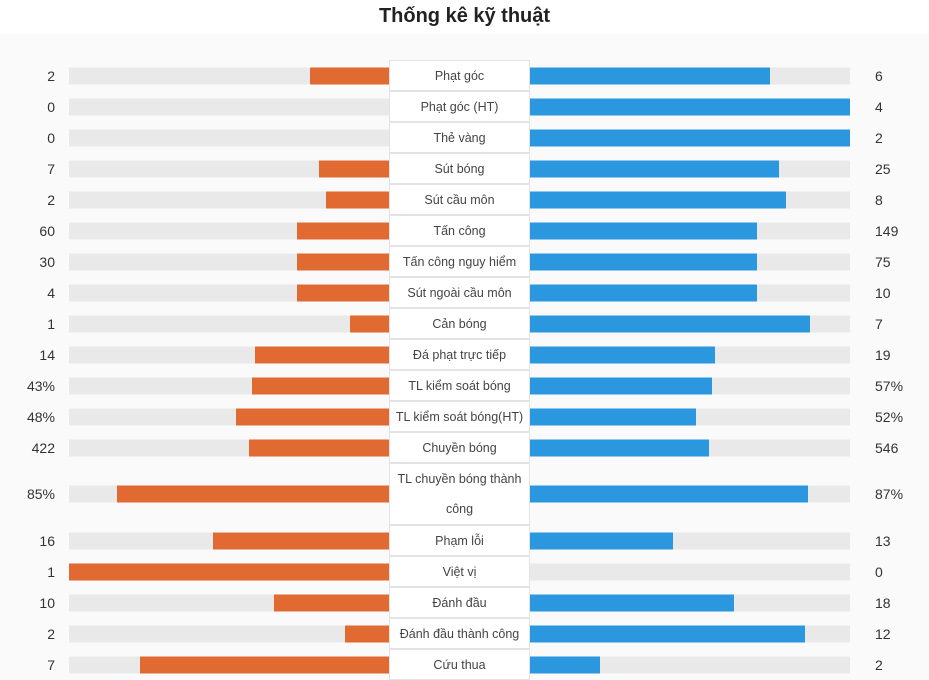  What do you see at coordinates (459, 571) in the screenshot?
I see `stat-label: Việt vị` at bounding box center [459, 571].